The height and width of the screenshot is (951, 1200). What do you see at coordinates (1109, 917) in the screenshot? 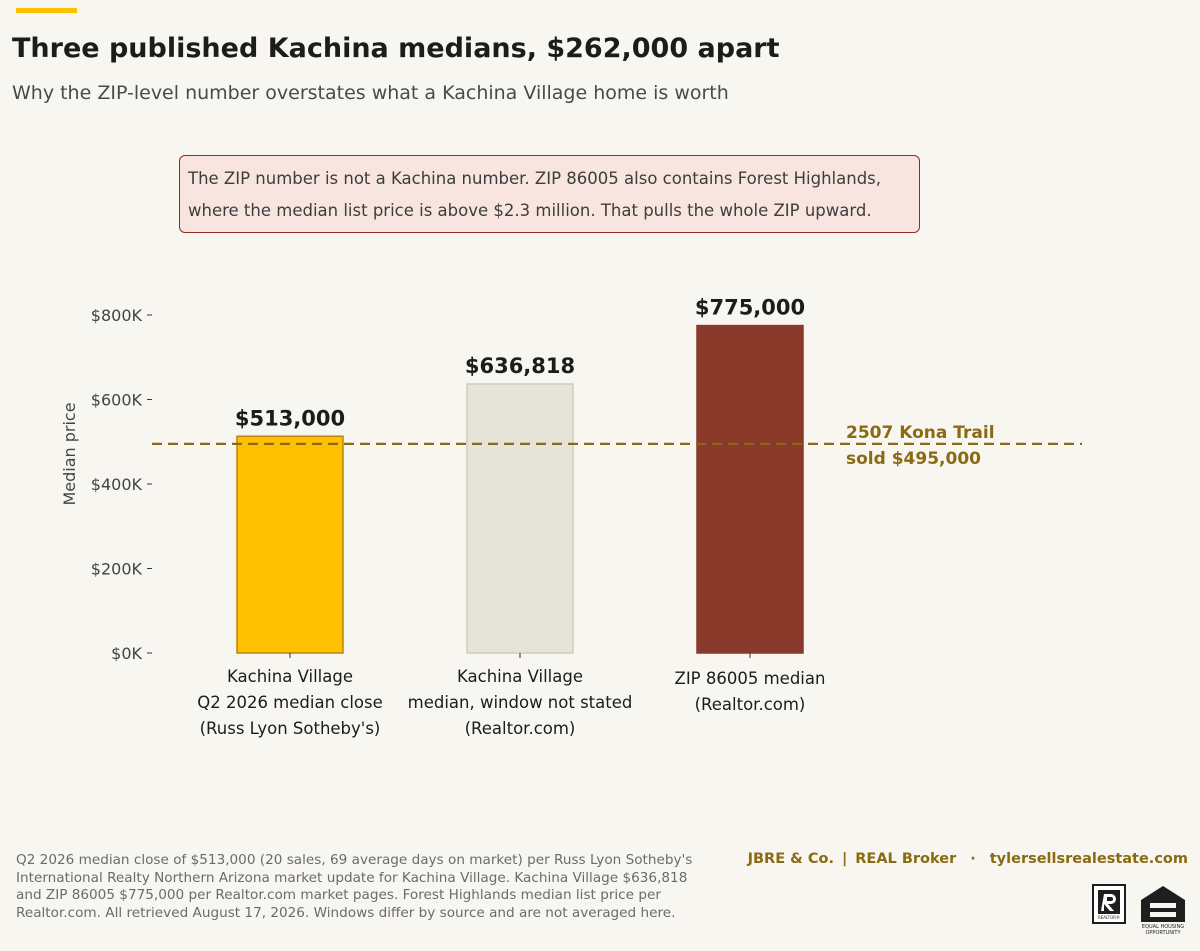
I see `realtor-badge-text: REALTOR®` at bounding box center [1109, 917].